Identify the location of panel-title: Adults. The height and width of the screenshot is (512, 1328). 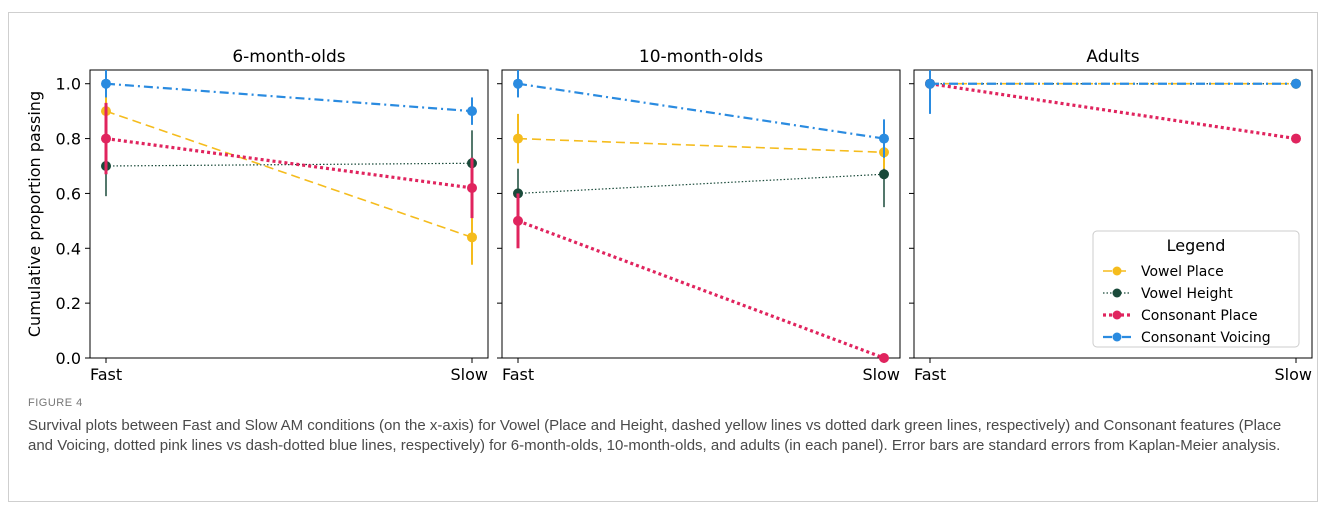
(1112, 57).